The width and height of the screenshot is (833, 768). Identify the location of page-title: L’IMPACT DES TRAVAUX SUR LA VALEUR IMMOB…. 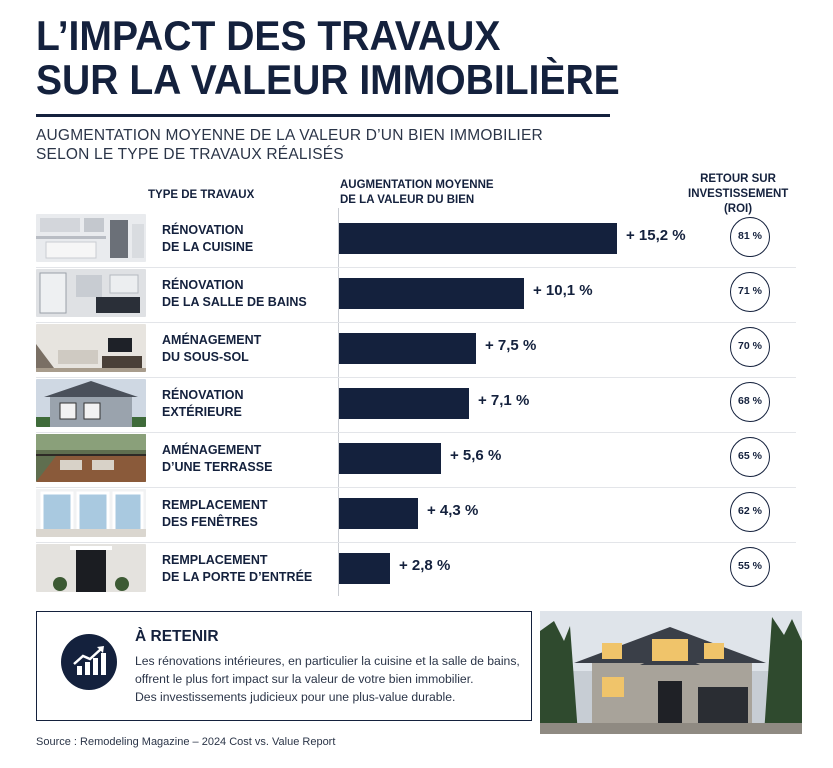
(328, 58).